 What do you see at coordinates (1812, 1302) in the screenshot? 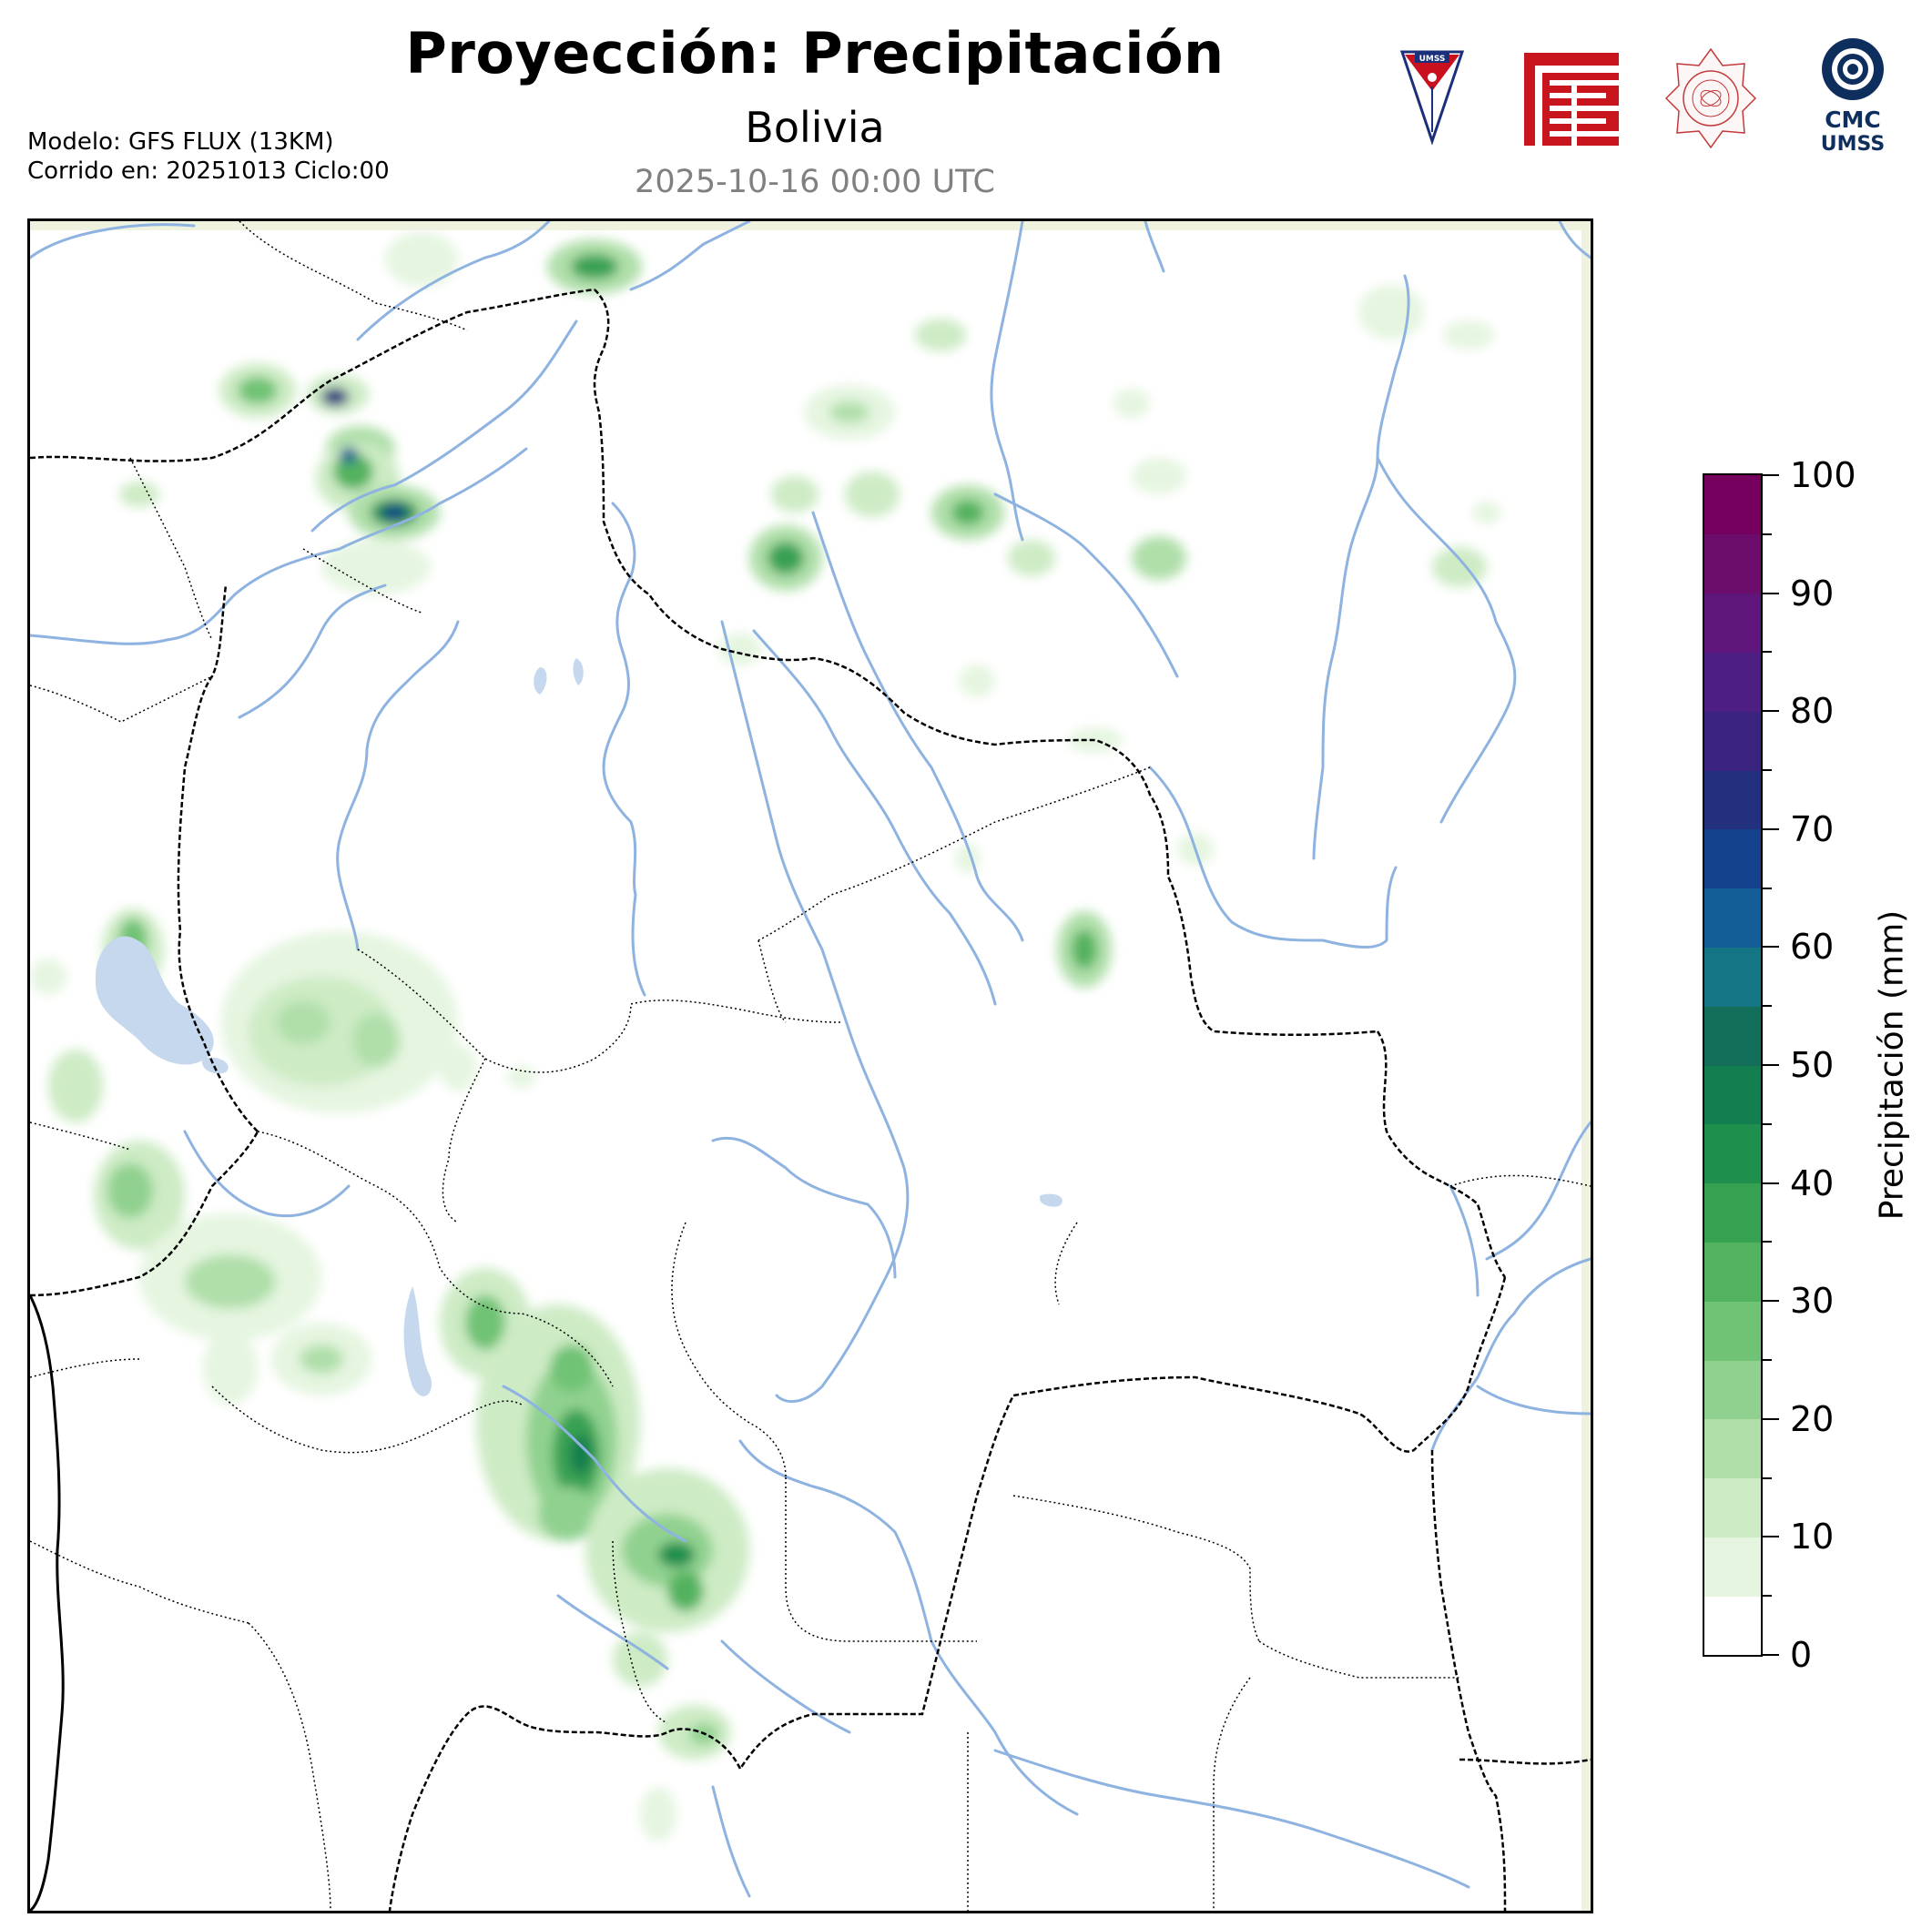
I see `colorbar-tick-label: 30` at bounding box center [1812, 1302].